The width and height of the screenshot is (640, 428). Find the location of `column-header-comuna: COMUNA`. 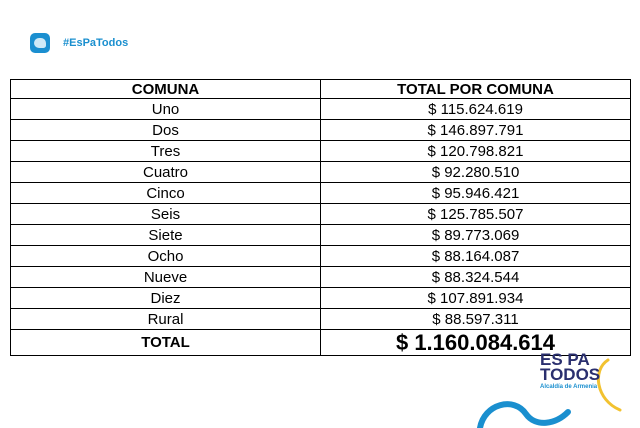

column-header-comuna: COMUNA is located at coordinates (165, 89).